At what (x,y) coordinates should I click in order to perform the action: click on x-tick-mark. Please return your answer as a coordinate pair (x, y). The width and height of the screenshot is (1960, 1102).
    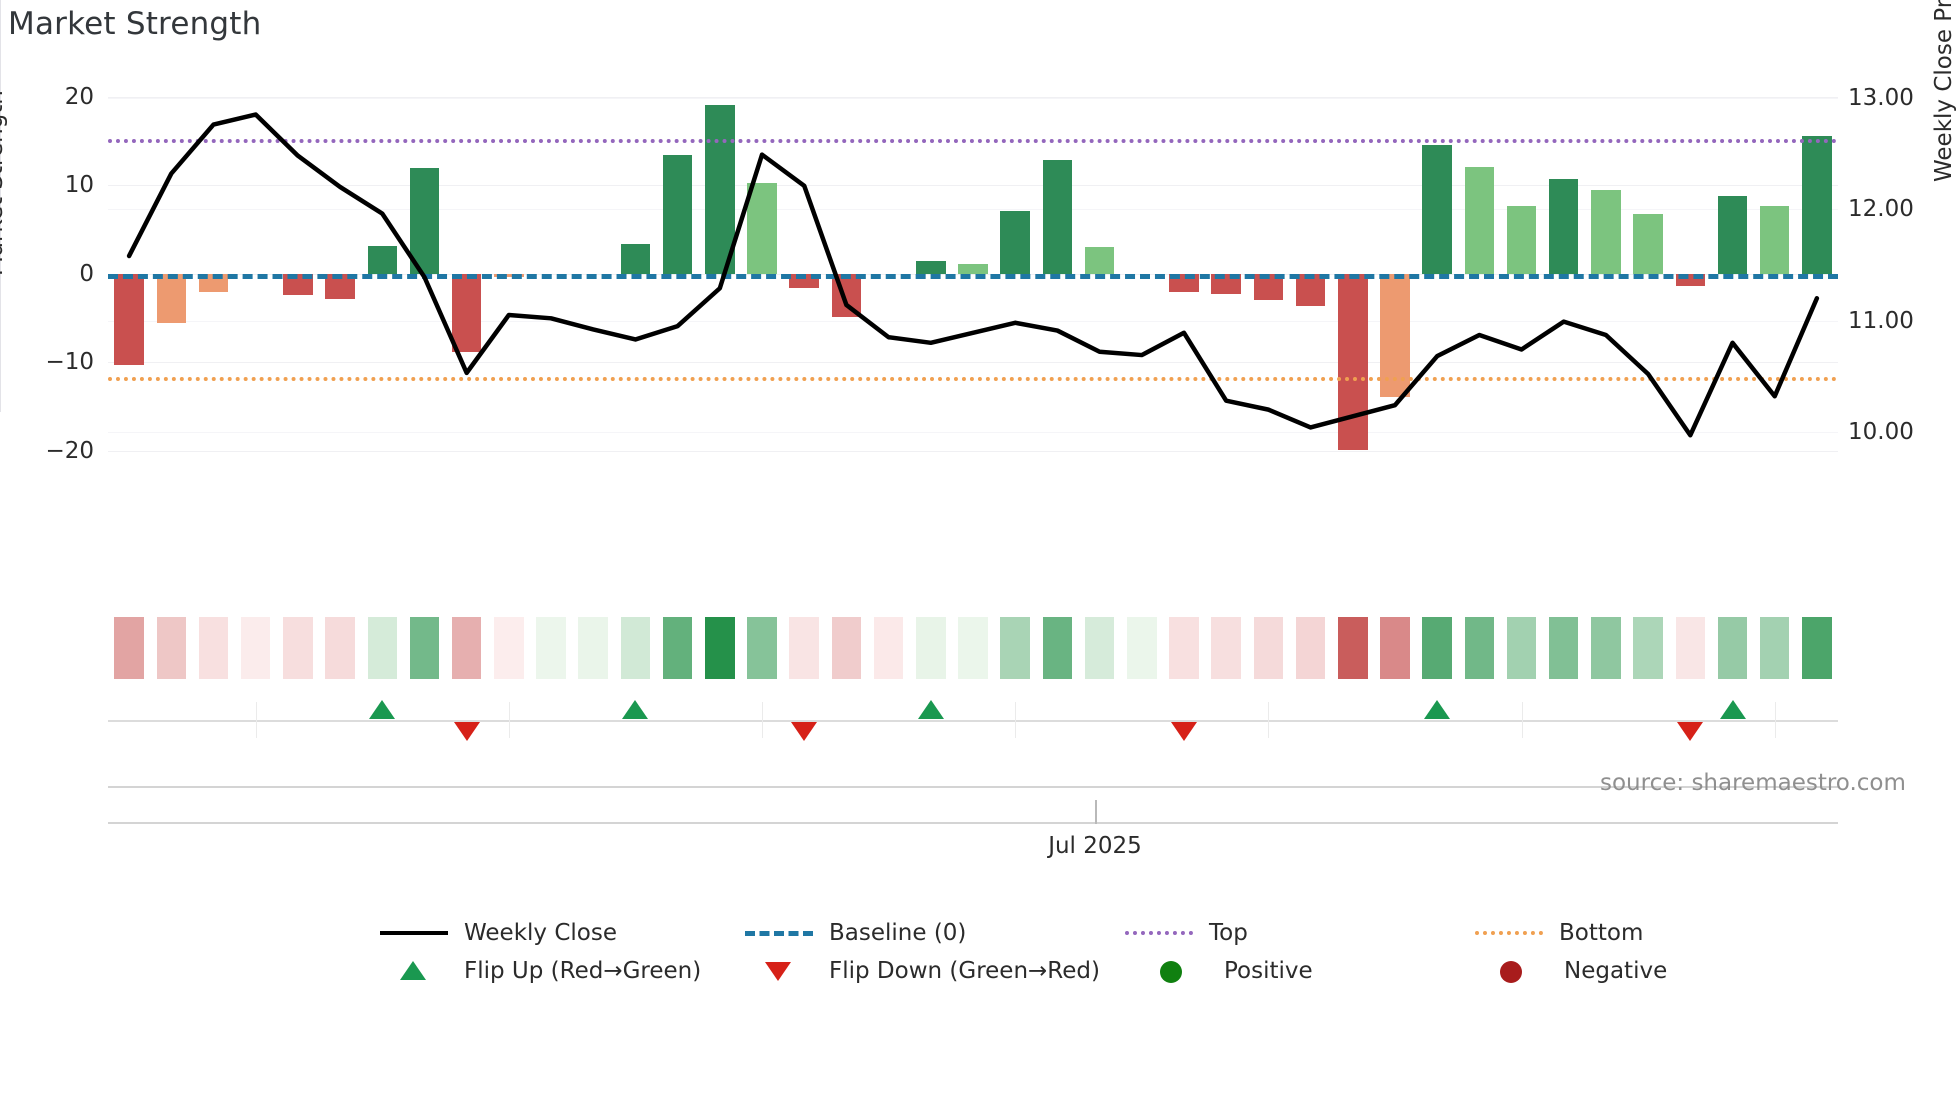
    Looking at the image, I should click on (1096, 812).